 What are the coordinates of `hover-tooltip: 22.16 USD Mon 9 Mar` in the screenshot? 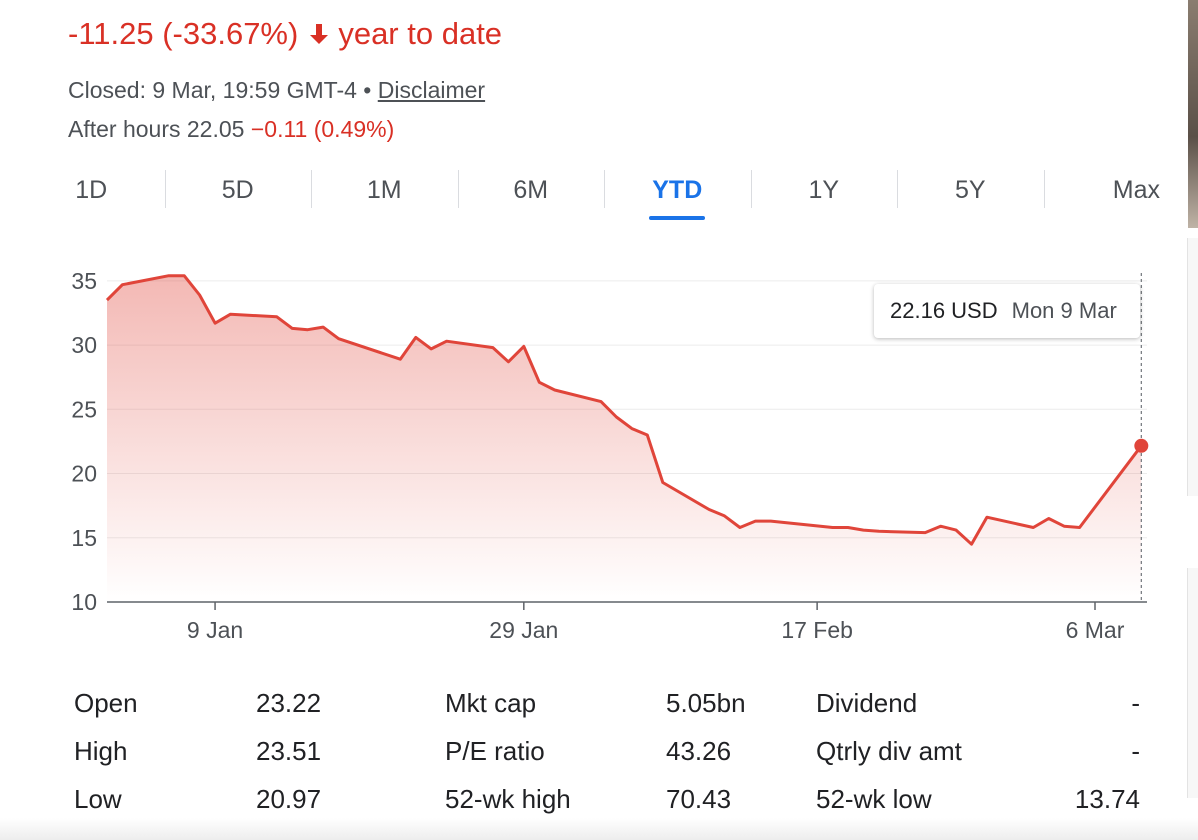 It's located at (1007, 311).